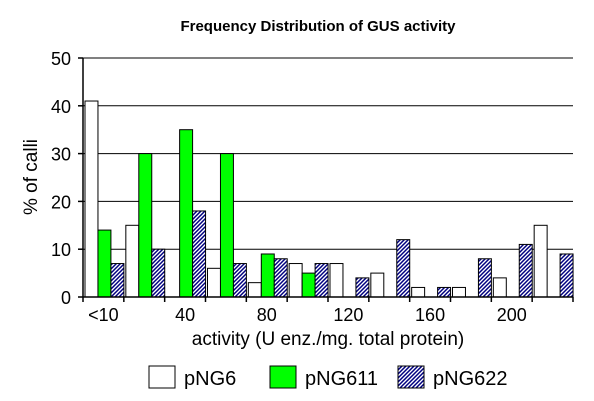 The image size is (594, 401). Describe the element at coordinates (328, 339) in the screenshot. I see `x-axis-title: activity (U enz./mg. total protein)` at that location.